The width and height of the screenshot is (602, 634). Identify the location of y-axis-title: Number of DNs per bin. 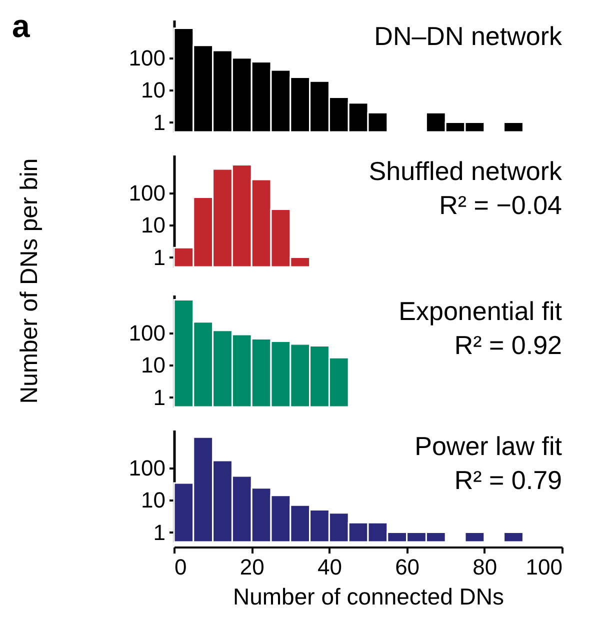
(30, 281).